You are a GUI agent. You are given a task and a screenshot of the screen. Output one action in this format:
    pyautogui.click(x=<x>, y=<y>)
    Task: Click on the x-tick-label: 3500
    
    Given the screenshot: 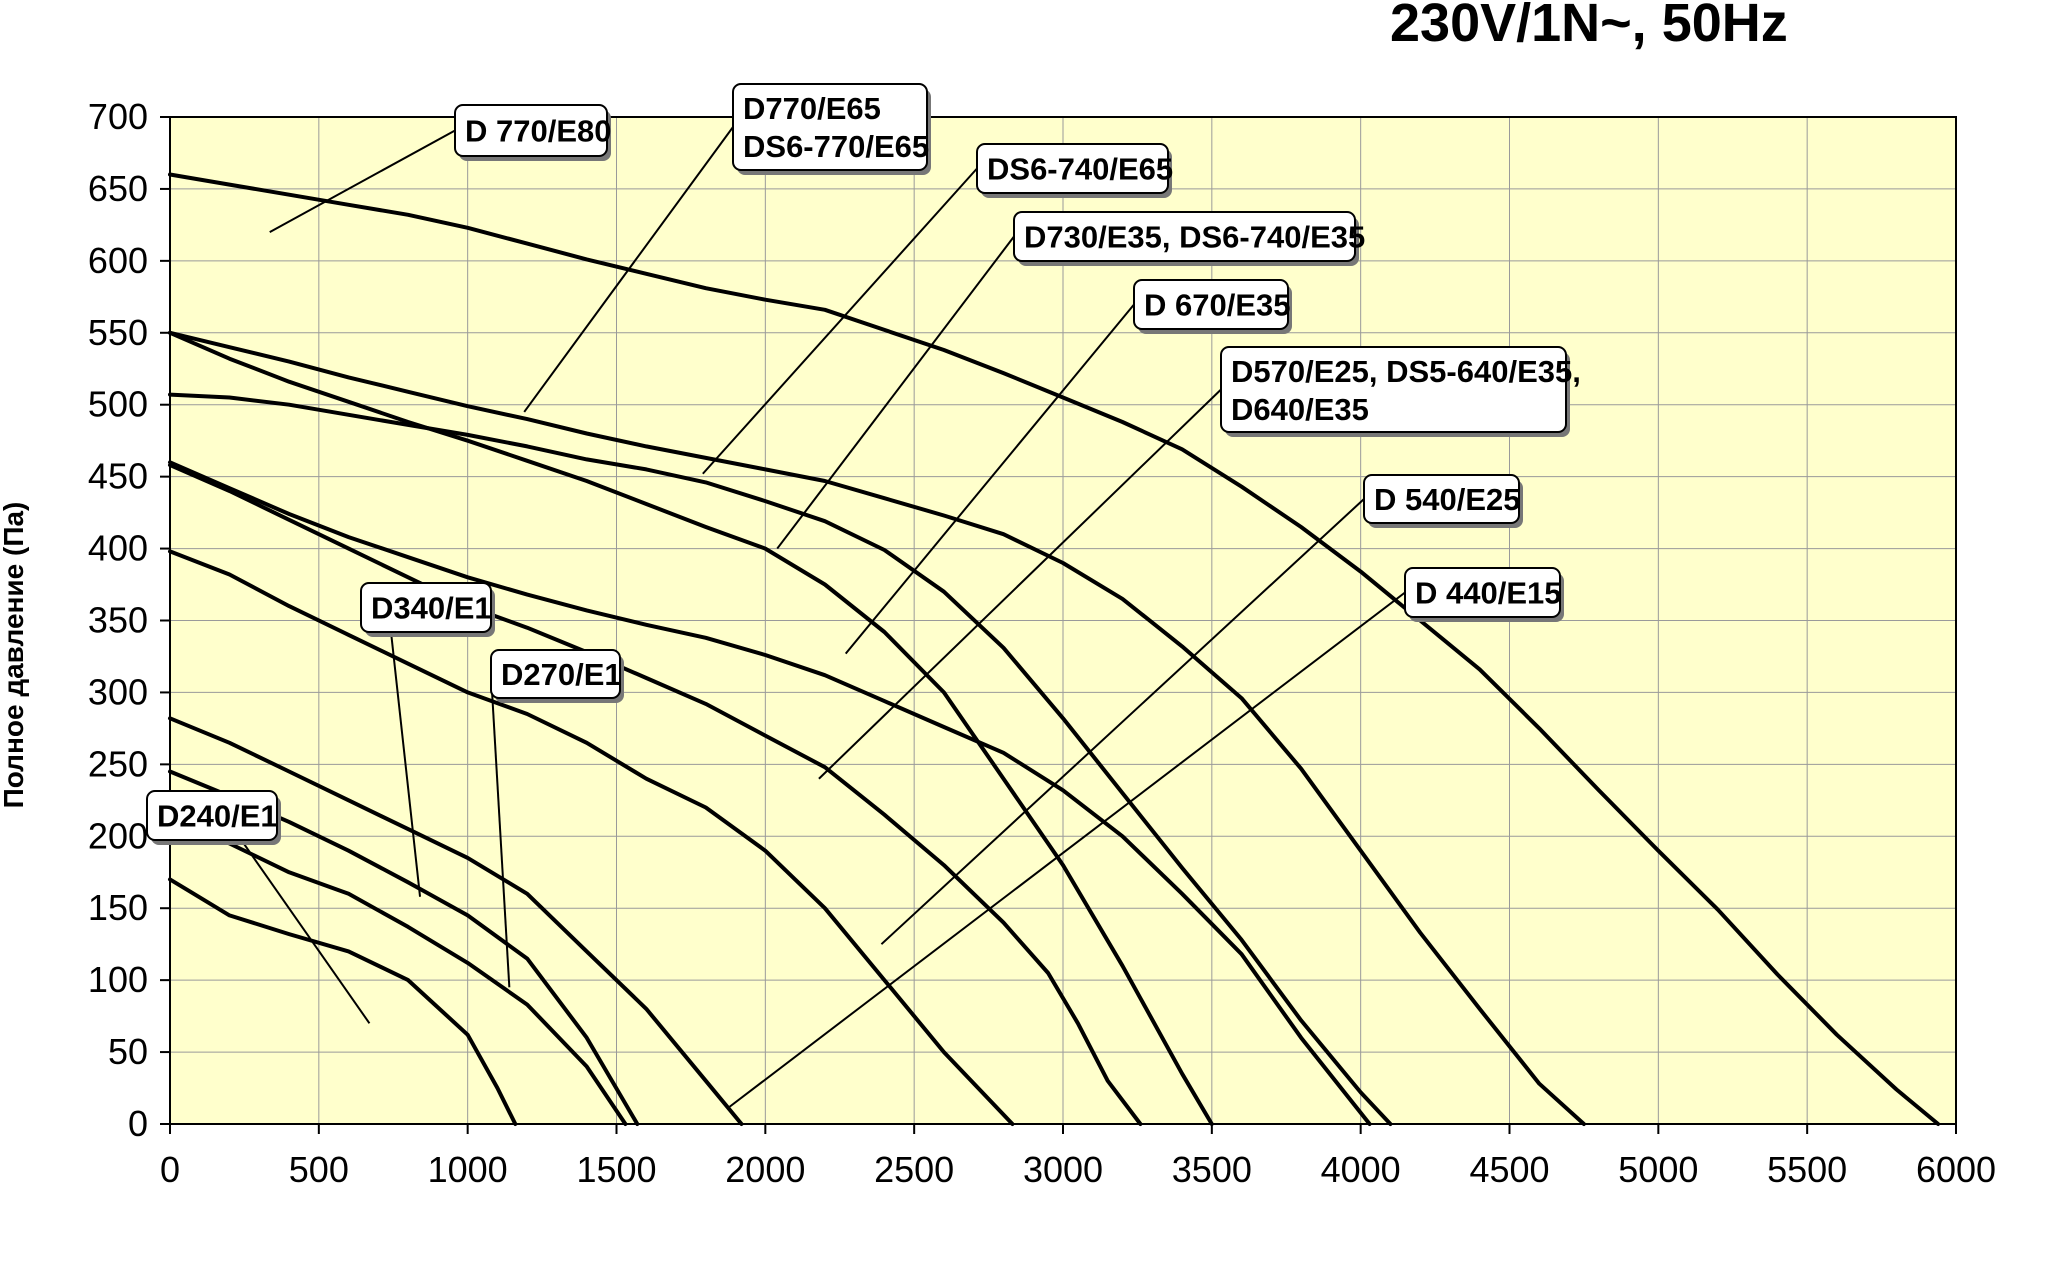 What is the action you would take?
    pyautogui.click(x=1212, y=1169)
    